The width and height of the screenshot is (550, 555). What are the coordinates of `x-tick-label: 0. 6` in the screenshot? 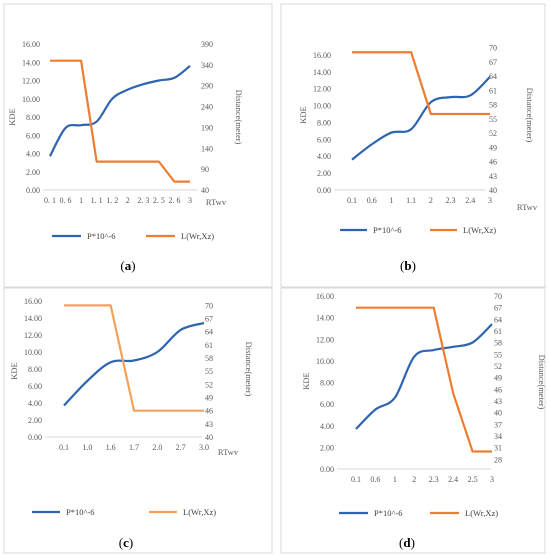 It's located at (66, 200).